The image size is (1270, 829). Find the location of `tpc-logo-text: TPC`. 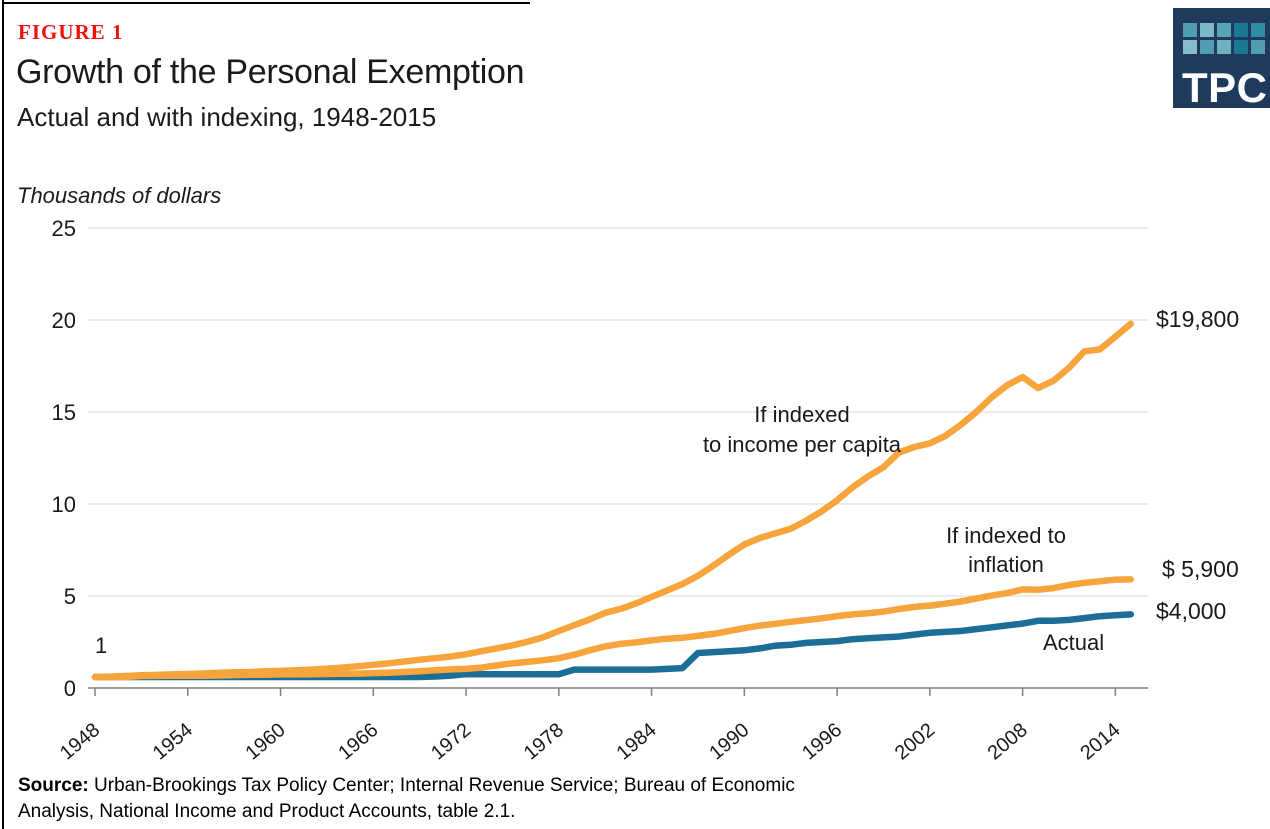

tpc-logo-text: TPC is located at coordinates (1225, 87).